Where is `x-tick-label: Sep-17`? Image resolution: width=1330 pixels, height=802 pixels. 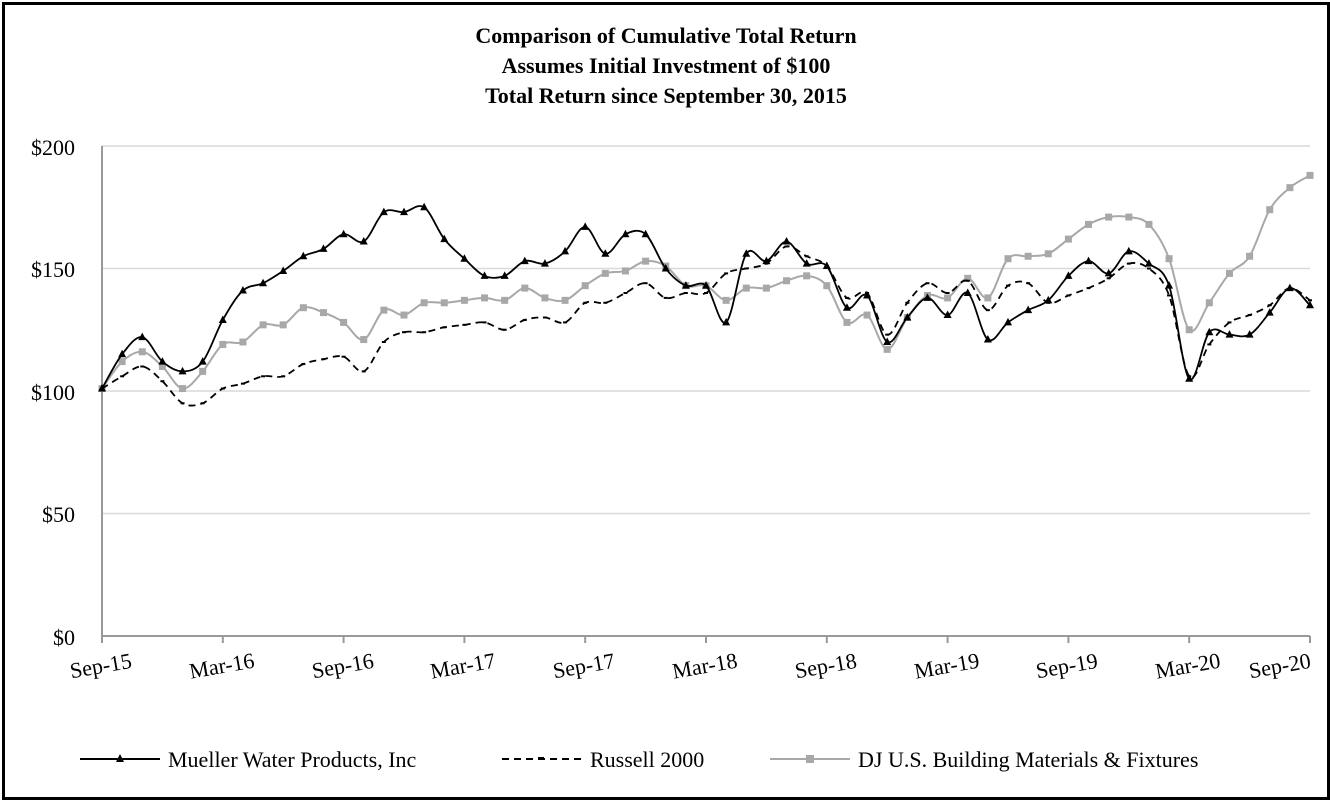 x-tick-label: Sep-17 is located at coordinates (584, 665).